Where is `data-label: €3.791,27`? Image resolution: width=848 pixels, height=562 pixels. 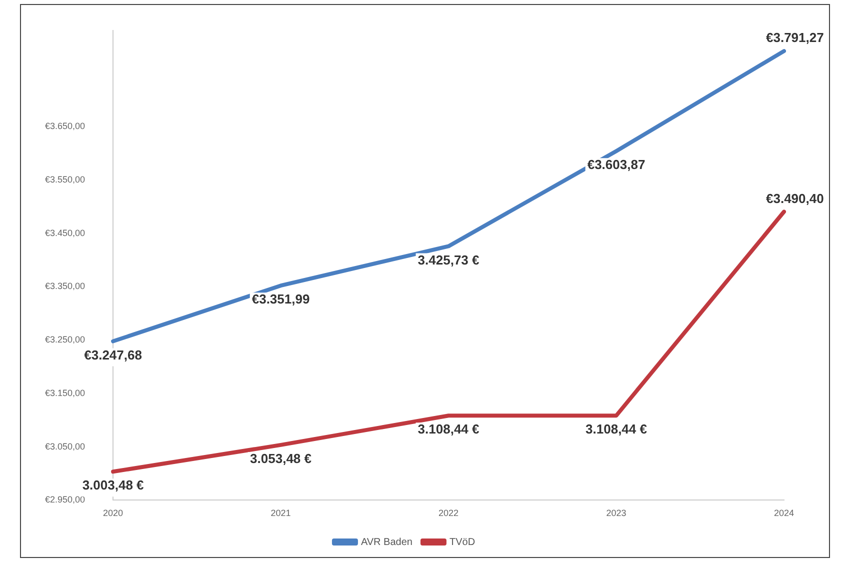 data-label: €3.791,27 is located at coordinates (795, 38).